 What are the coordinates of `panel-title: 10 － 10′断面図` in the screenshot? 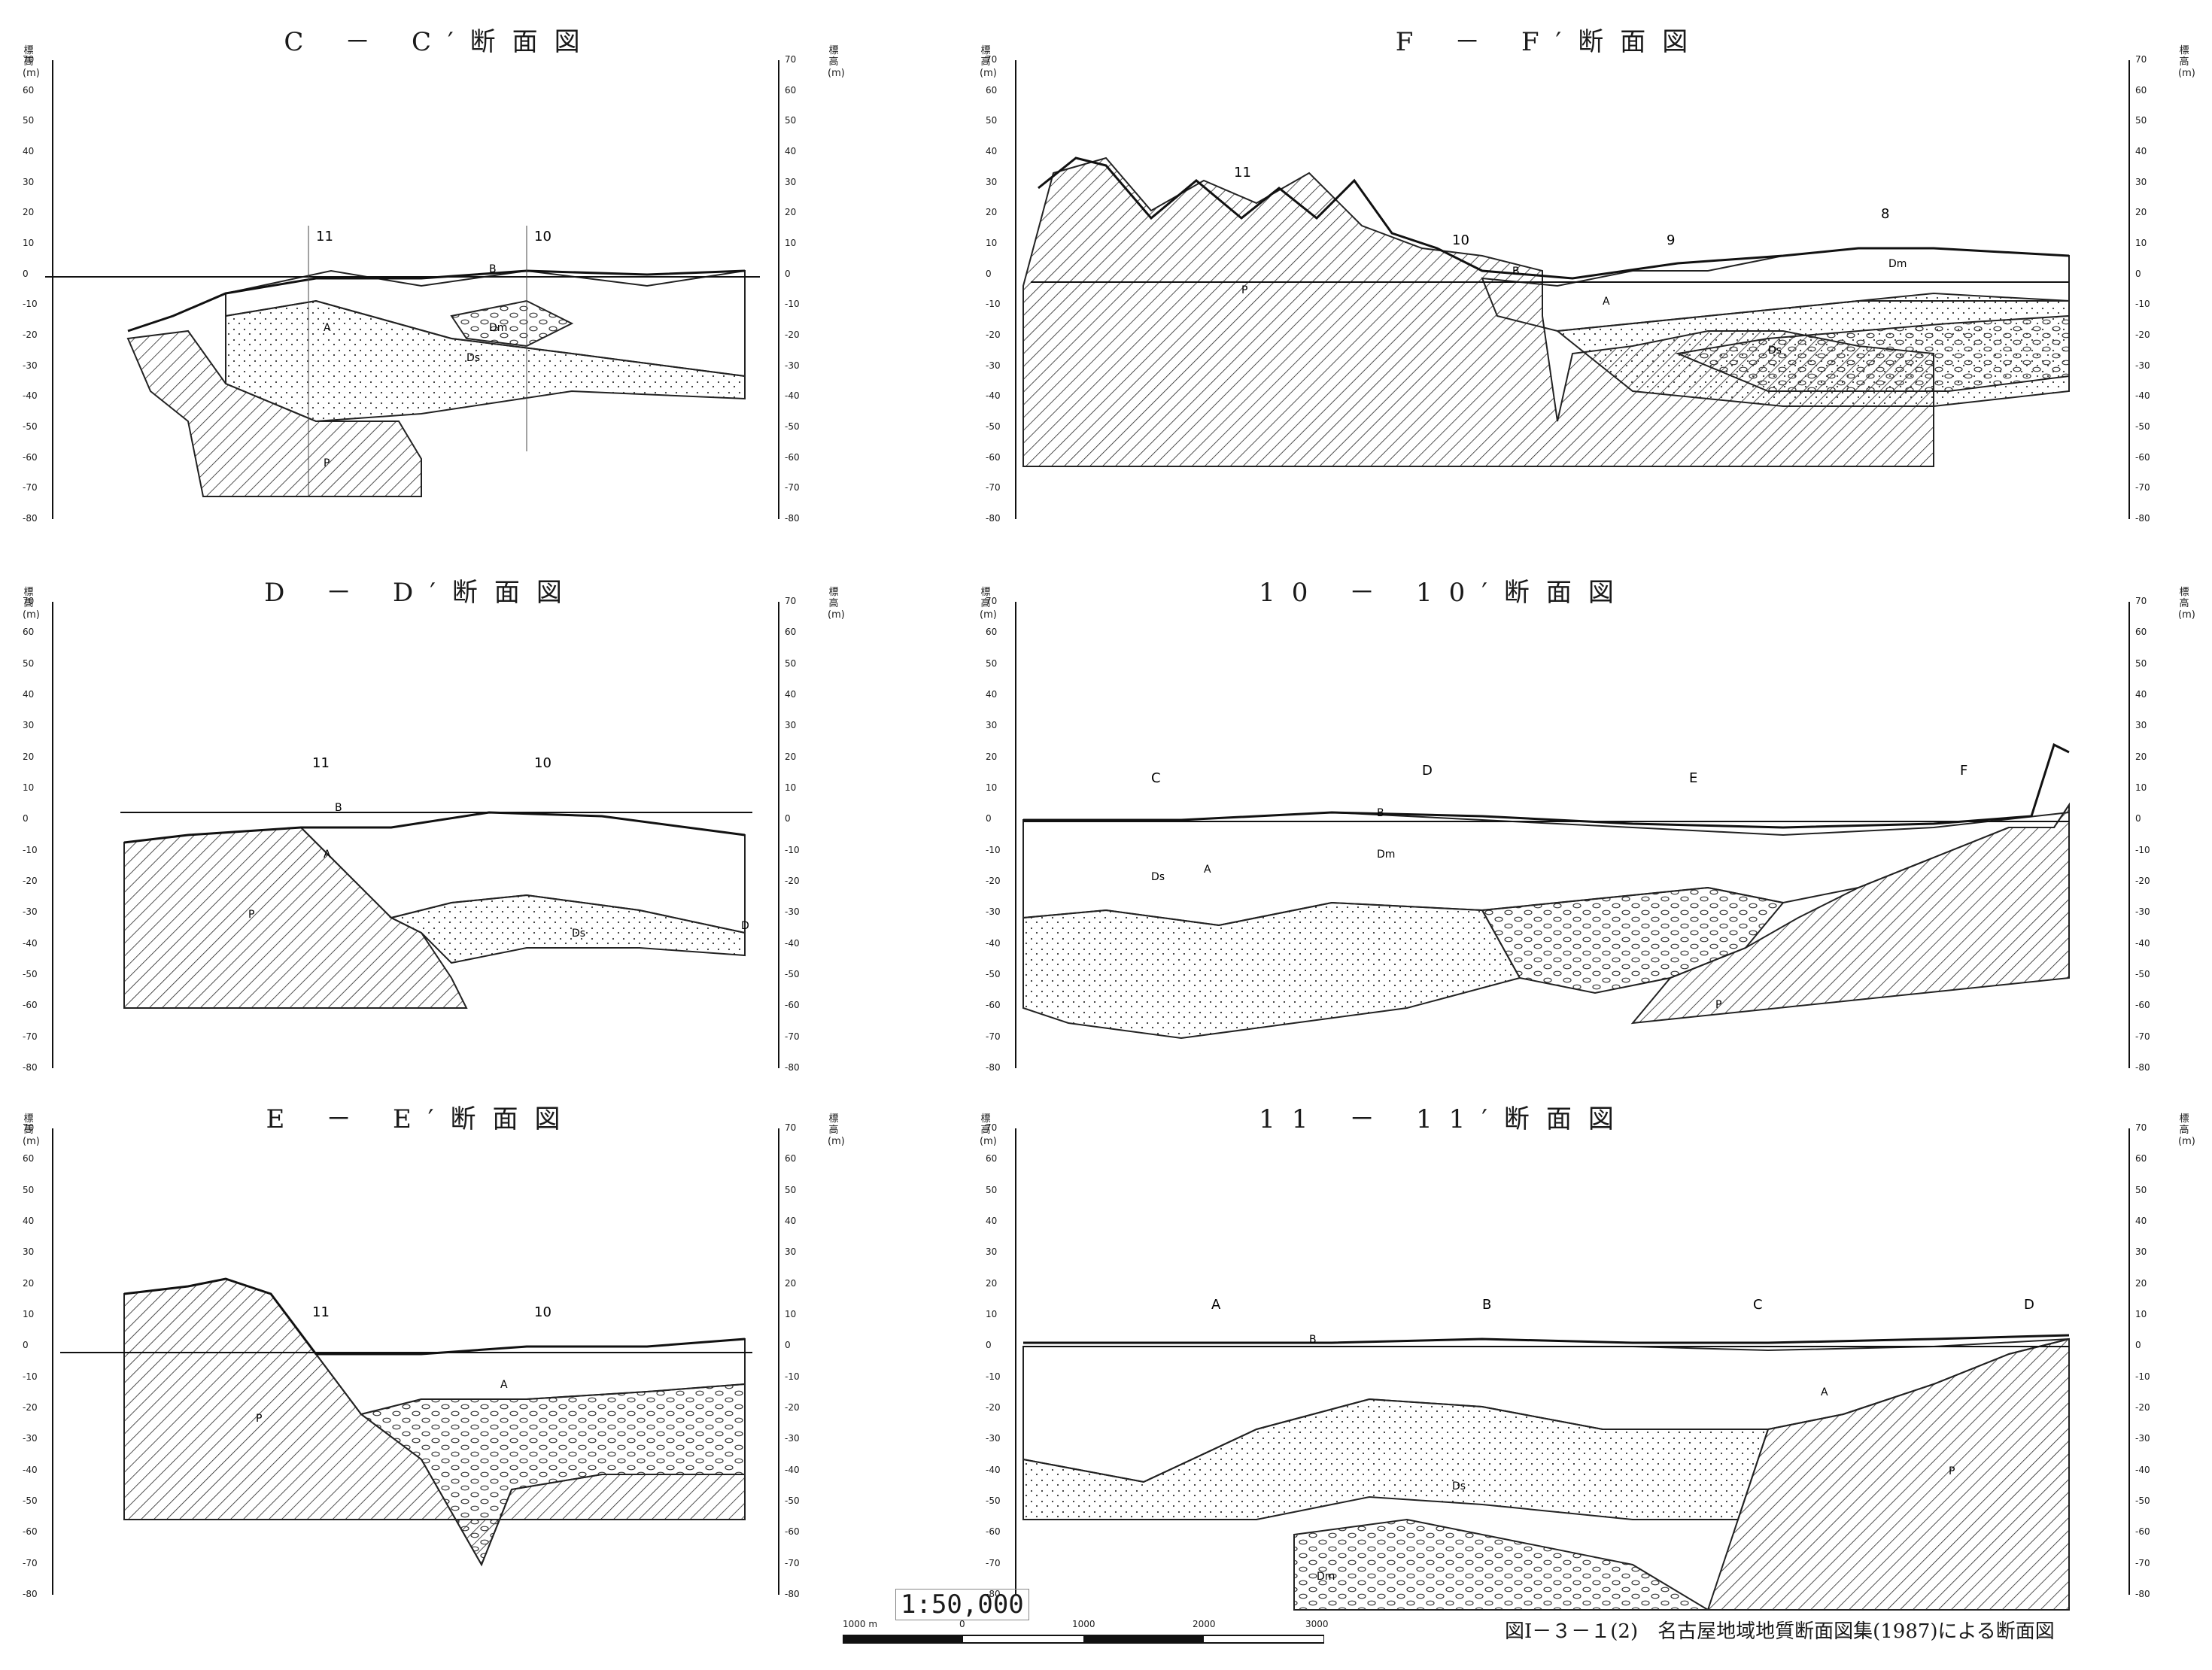 It's located at (1444, 593).